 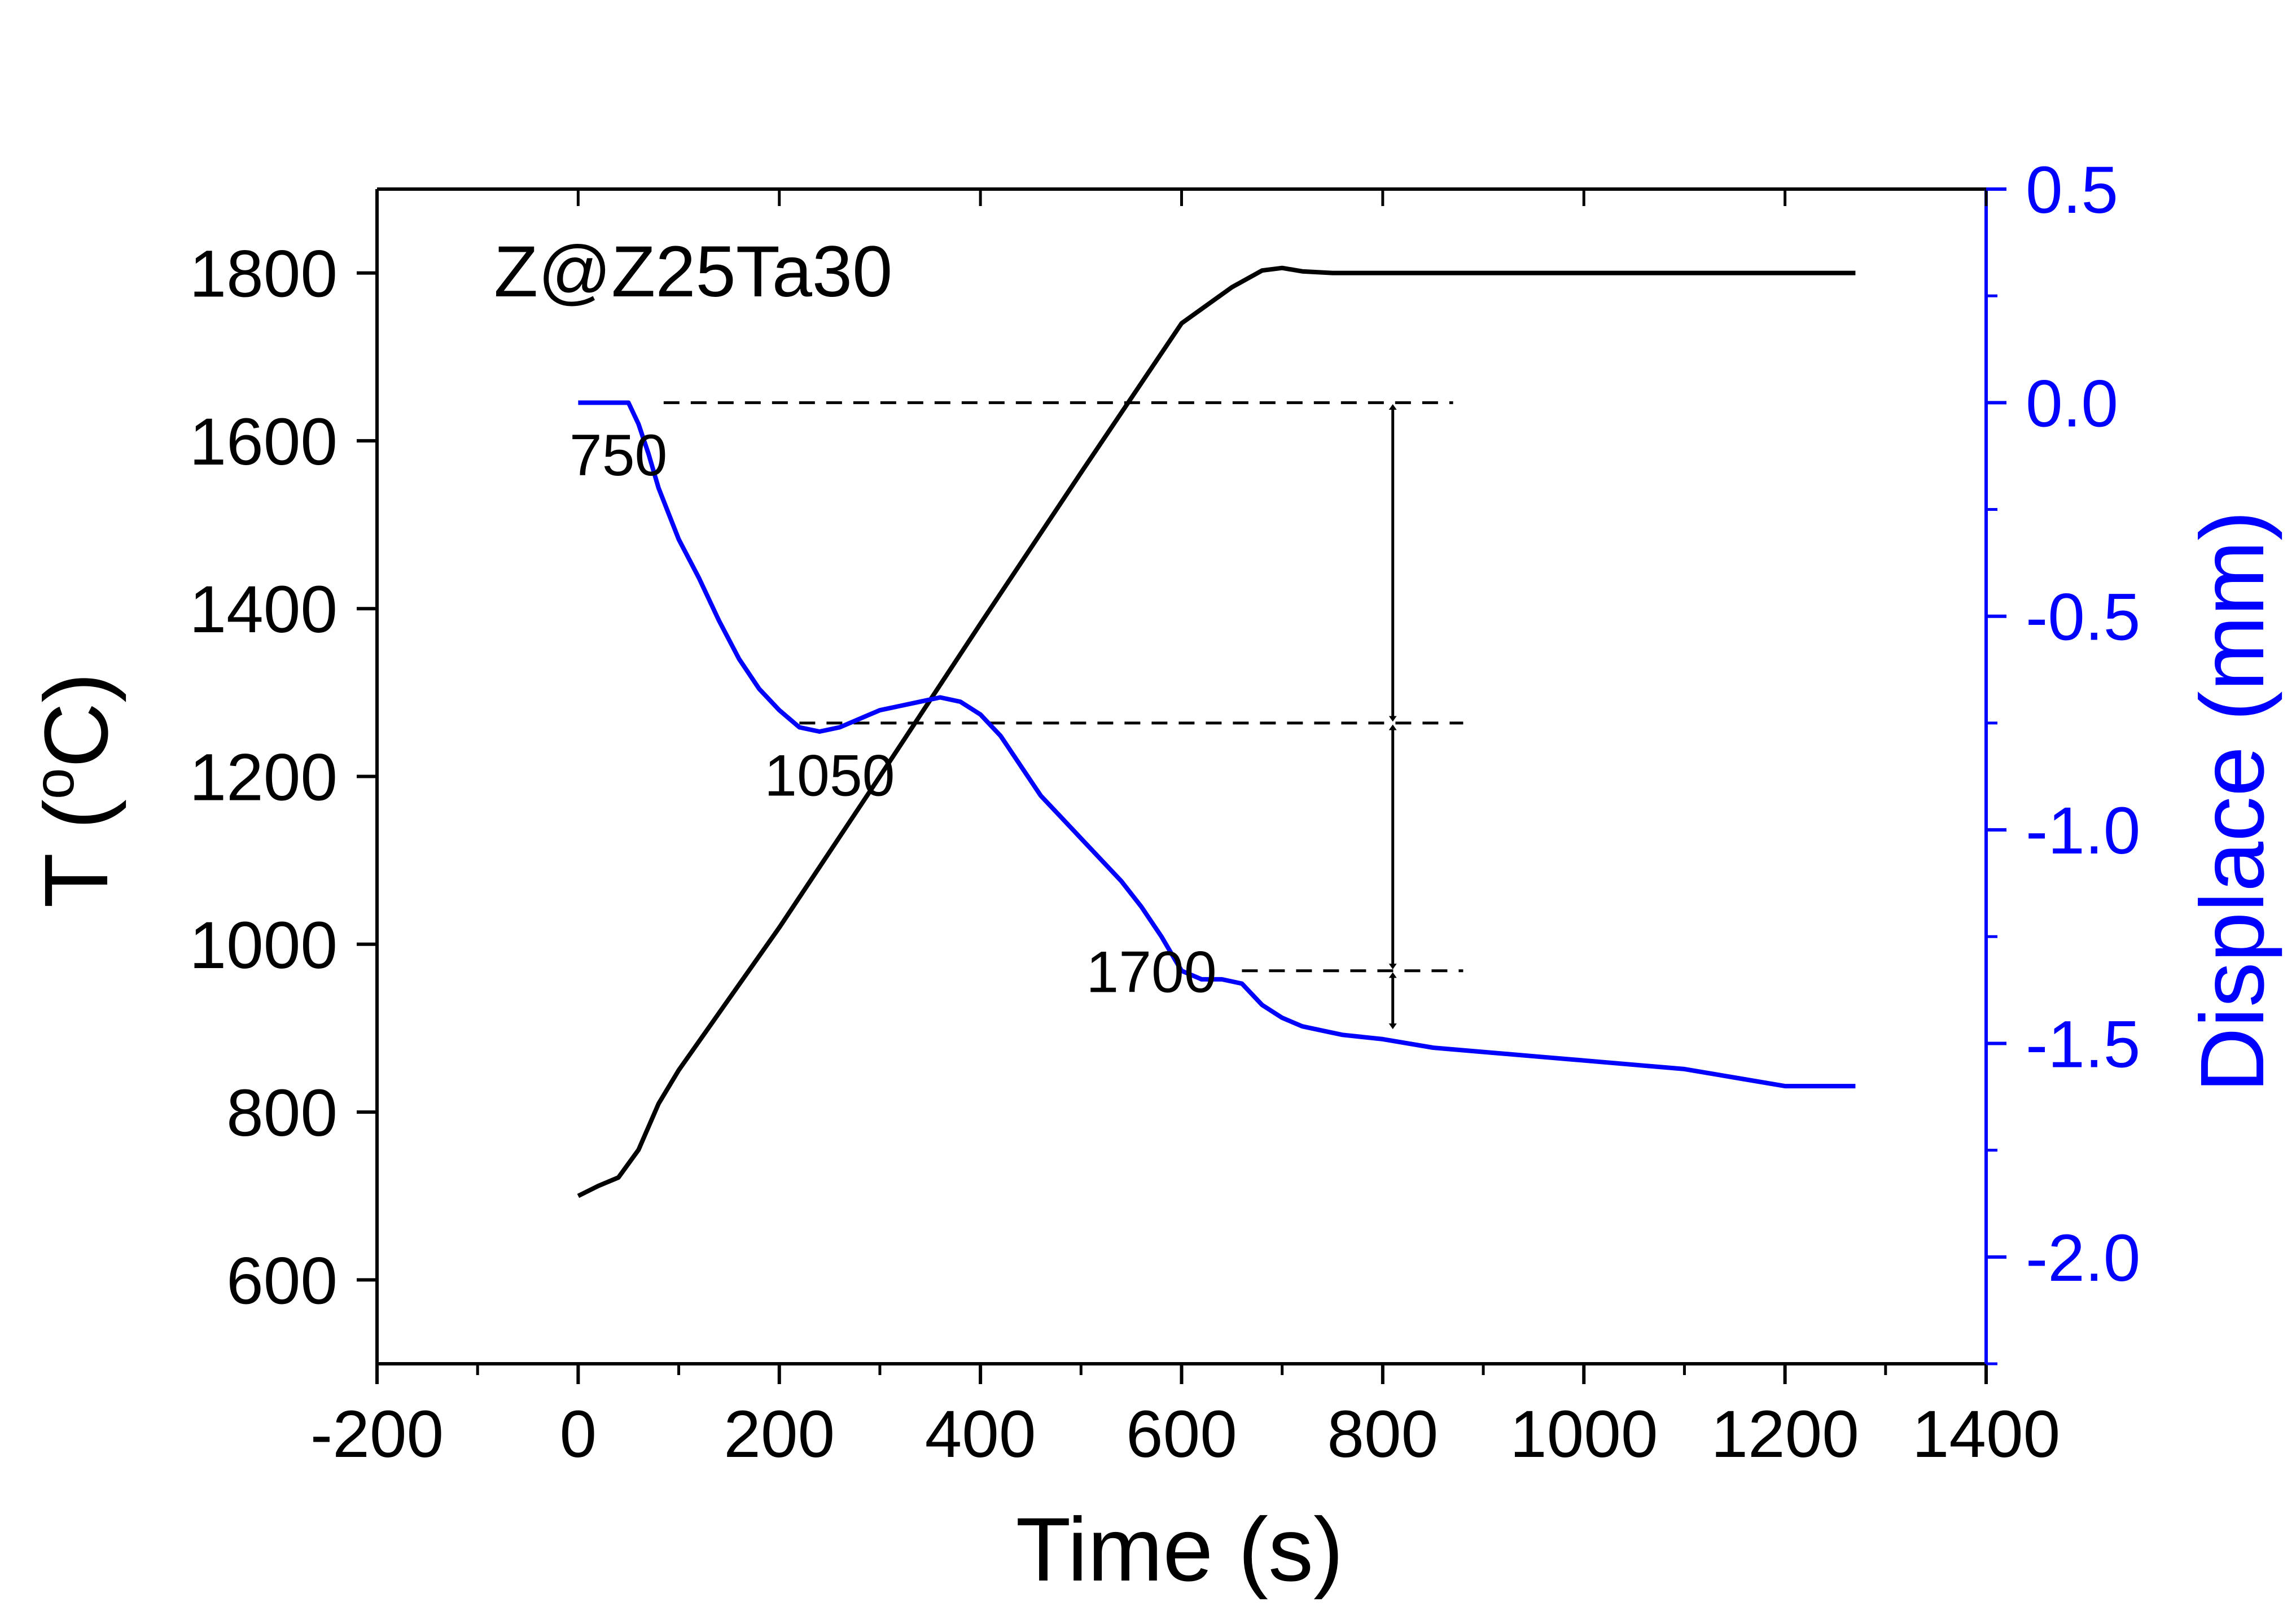 I want to click on y-right-axis-title: Displace (mm), so click(x=2231, y=801).